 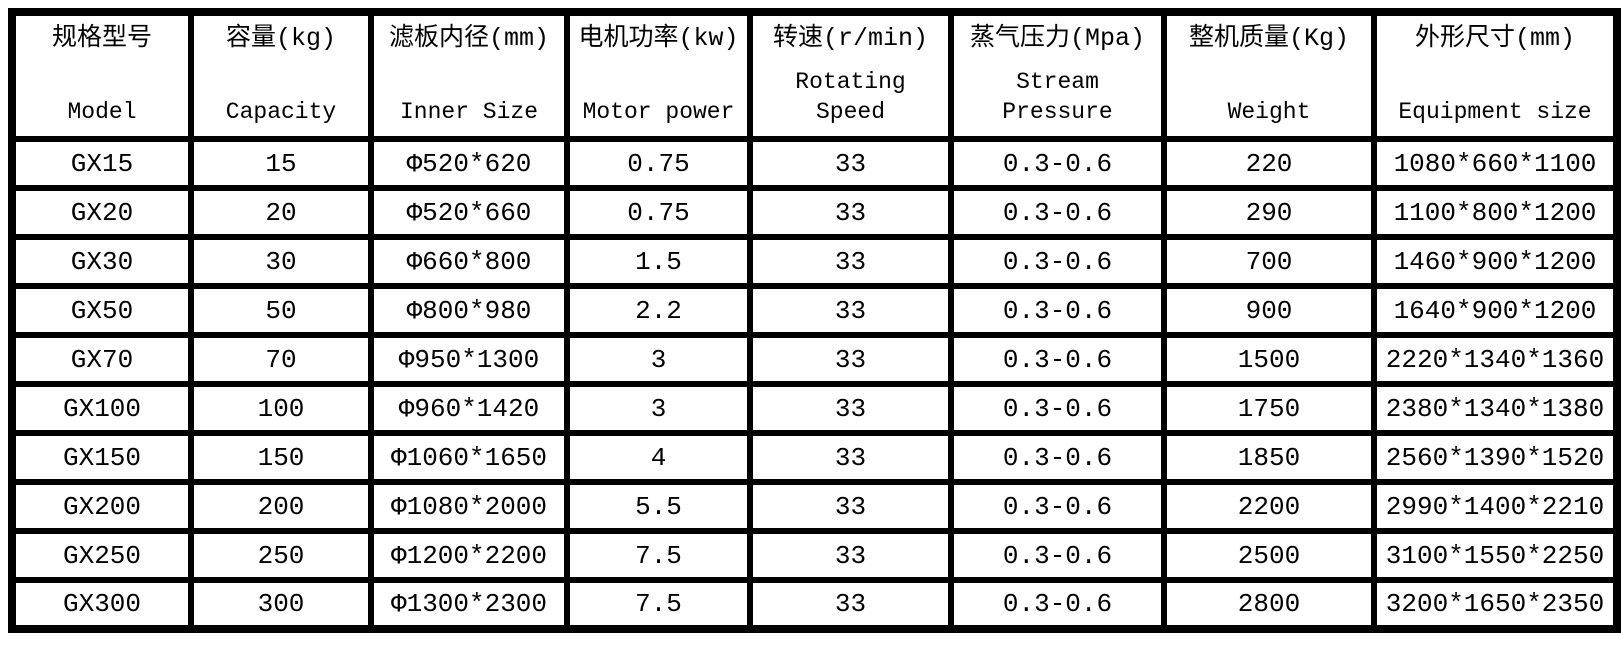 I want to click on cell-inner-size: Φ1200*2200, so click(x=469, y=555).